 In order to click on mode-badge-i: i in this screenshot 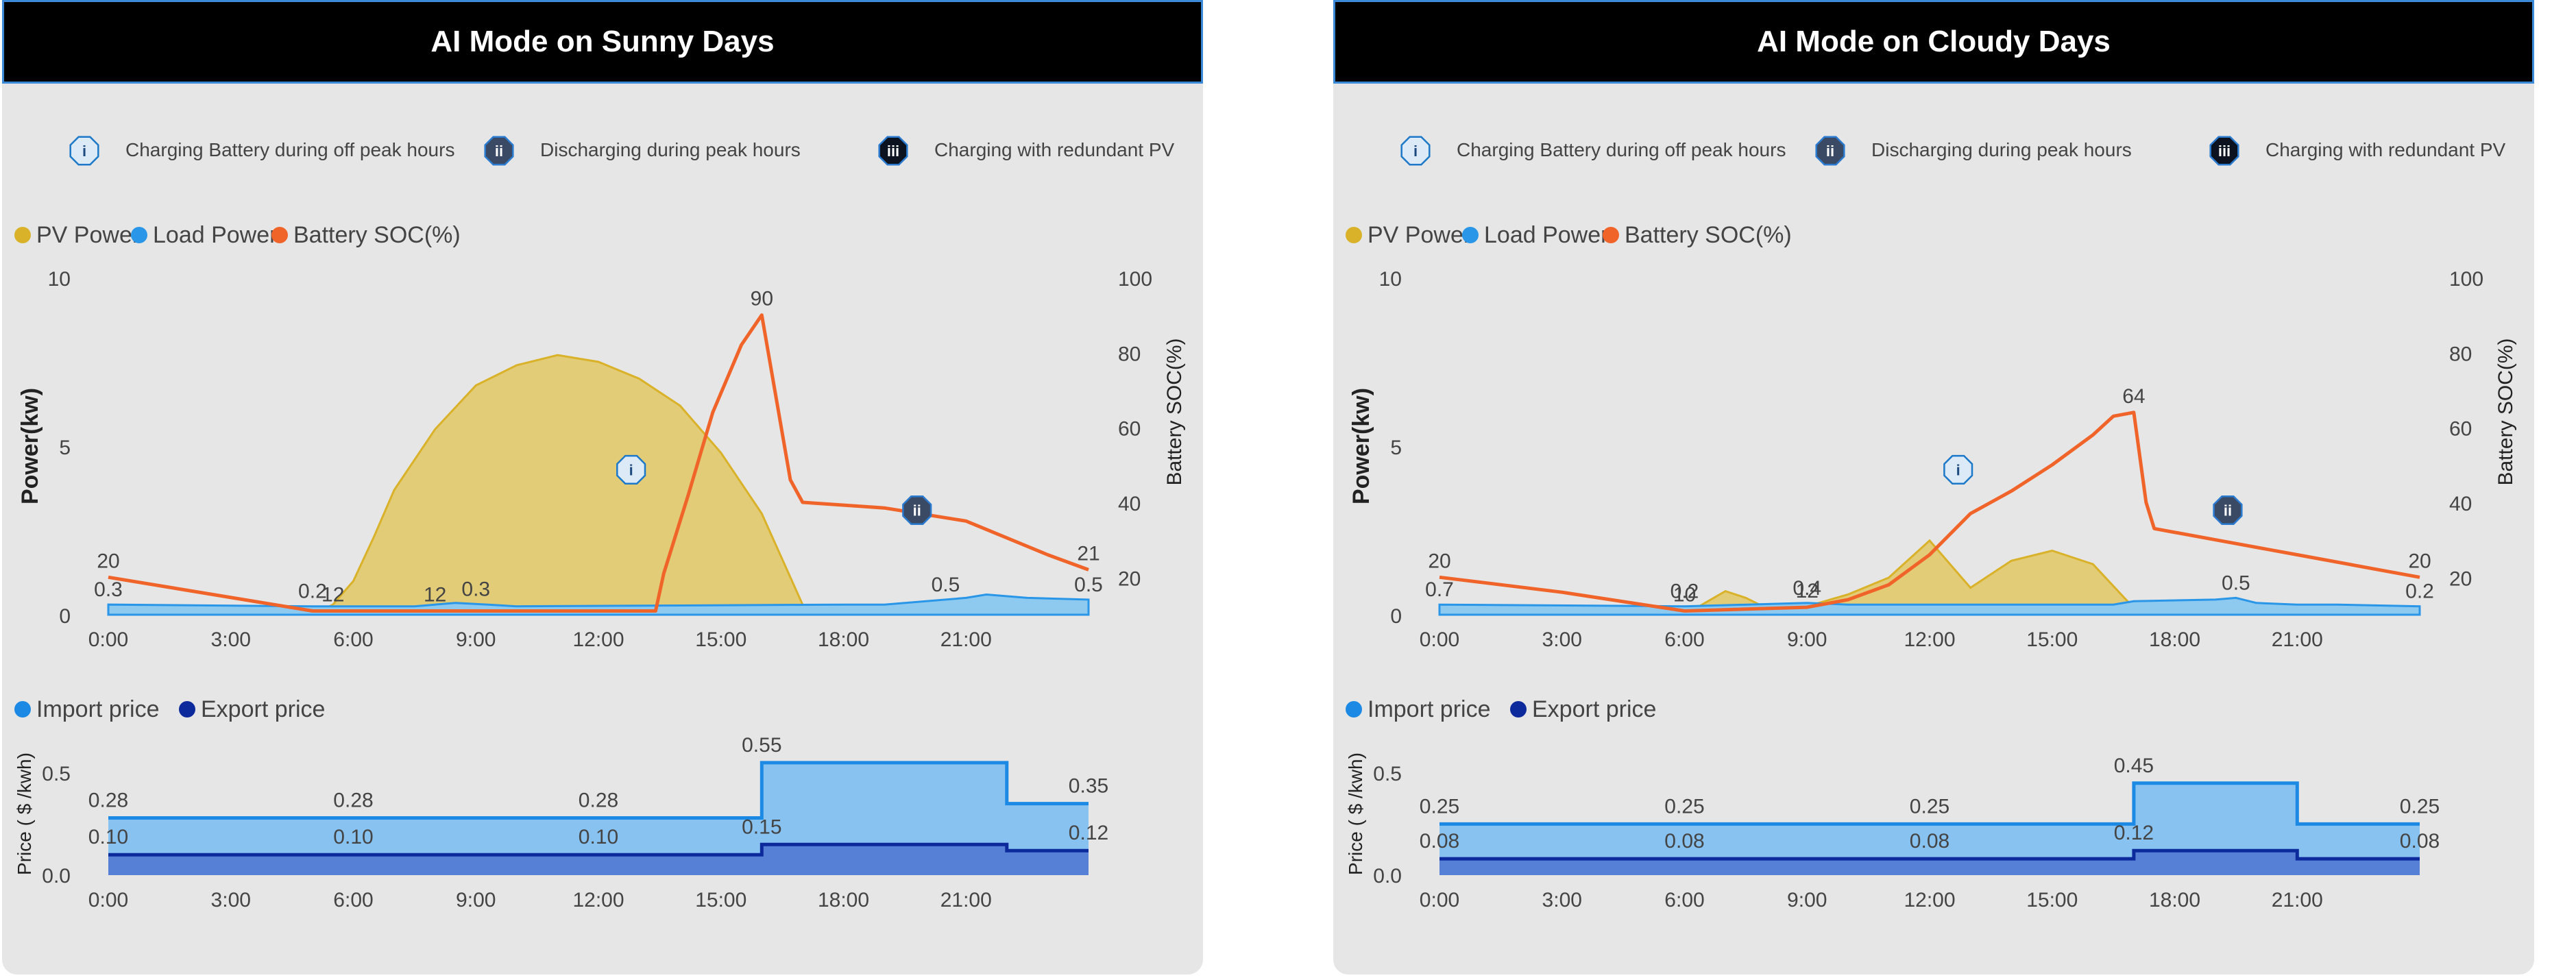, I will do `click(84, 151)`.